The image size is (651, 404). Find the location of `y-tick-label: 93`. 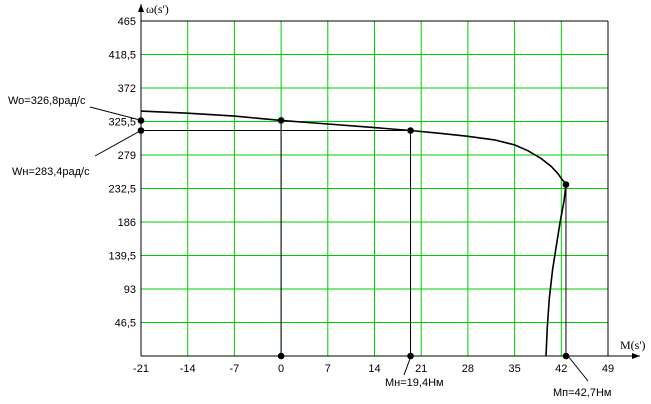

y-tick-label: 93 is located at coordinates (130, 290).